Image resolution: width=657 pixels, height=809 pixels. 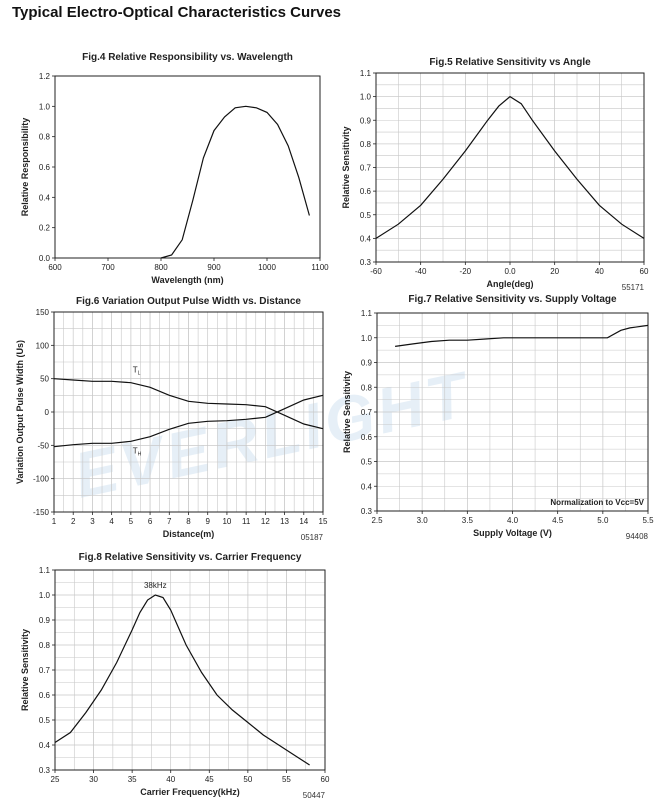 What do you see at coordinates (366, 97) in the screenshot?
I see `fig5-y-tick-label: 1.0` at bounding box center [366, 97].